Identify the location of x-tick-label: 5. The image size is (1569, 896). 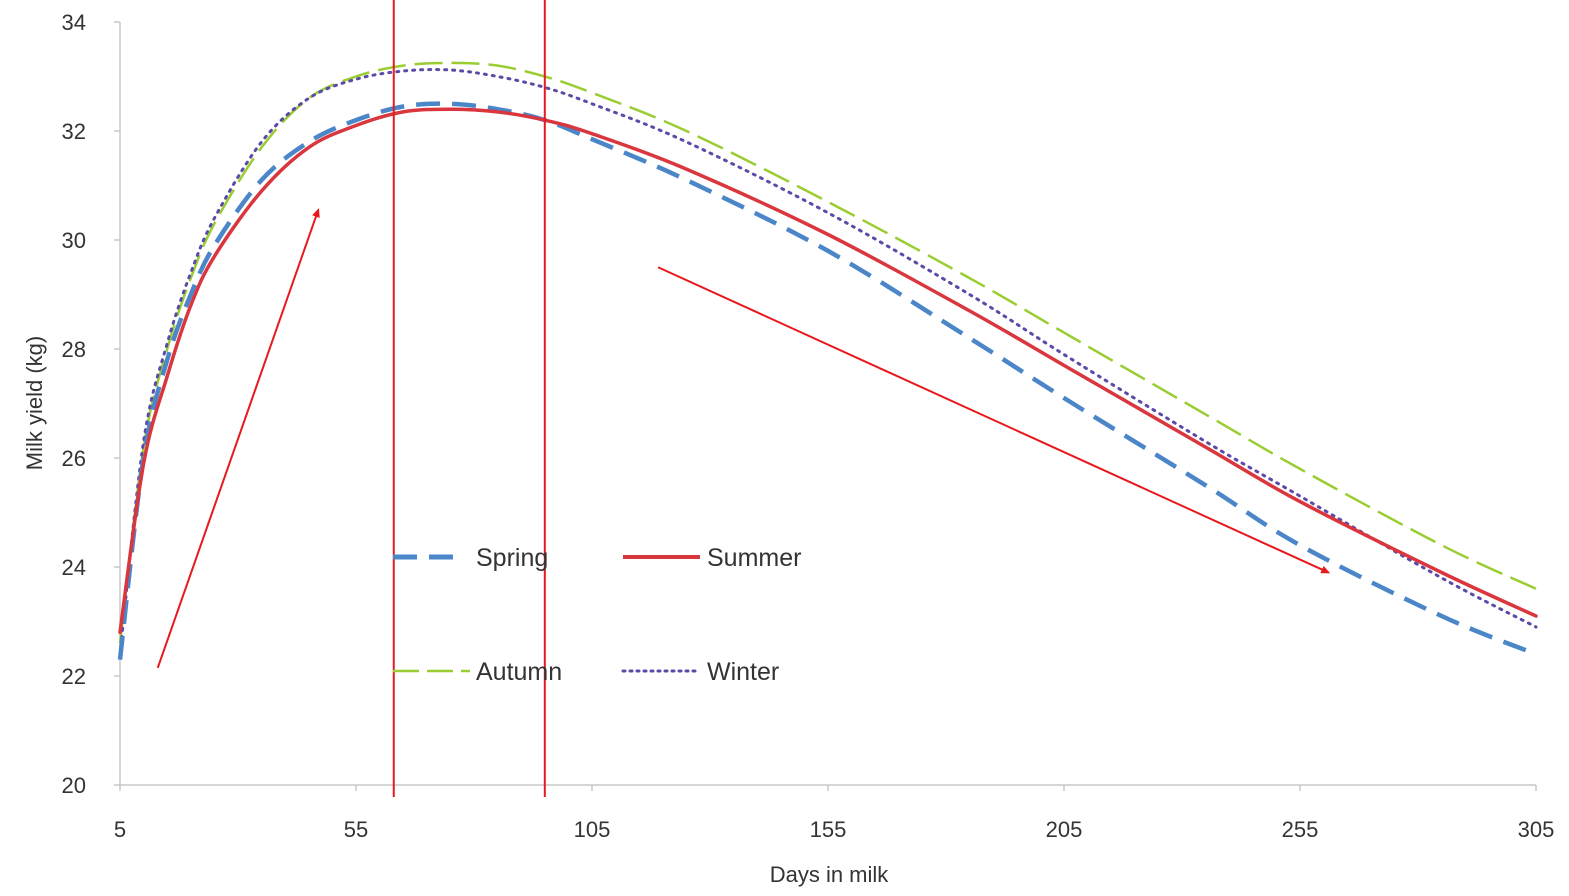
(120, 829).